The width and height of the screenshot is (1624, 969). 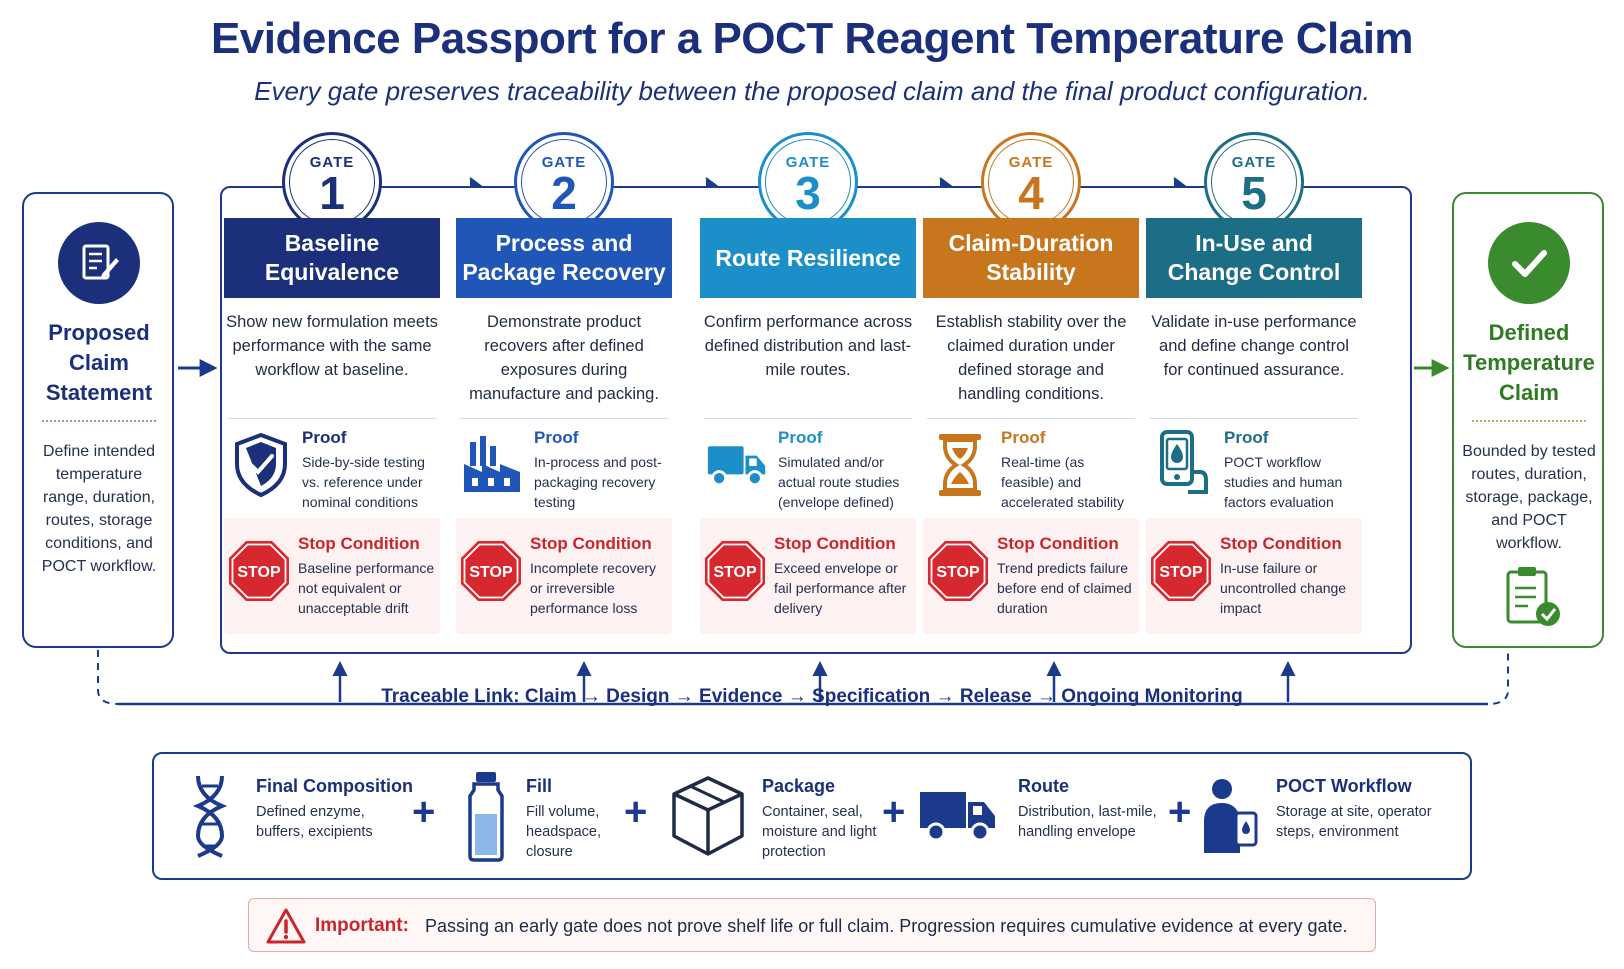 What do you see at coordinates (960, 465) in the screenshot?
I see `hourglass-icon` at bounding box center [960, 465].